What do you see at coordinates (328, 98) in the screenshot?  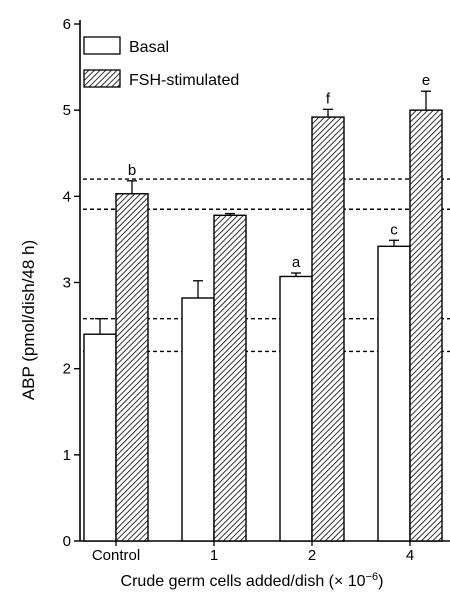 I see `significance-label: f` at bounding box center [328, 98].